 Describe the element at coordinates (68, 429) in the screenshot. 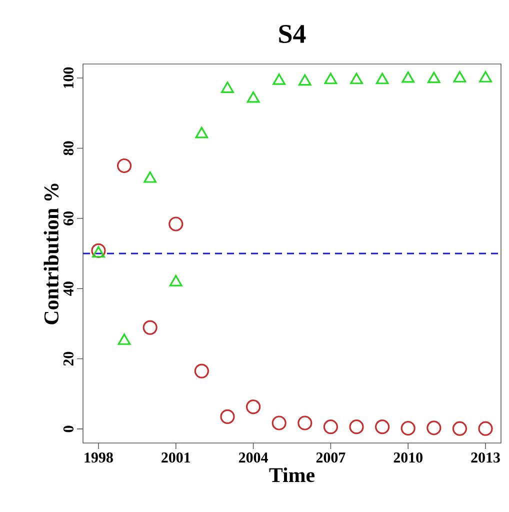

I see `y-tick-label: 0` at that location.